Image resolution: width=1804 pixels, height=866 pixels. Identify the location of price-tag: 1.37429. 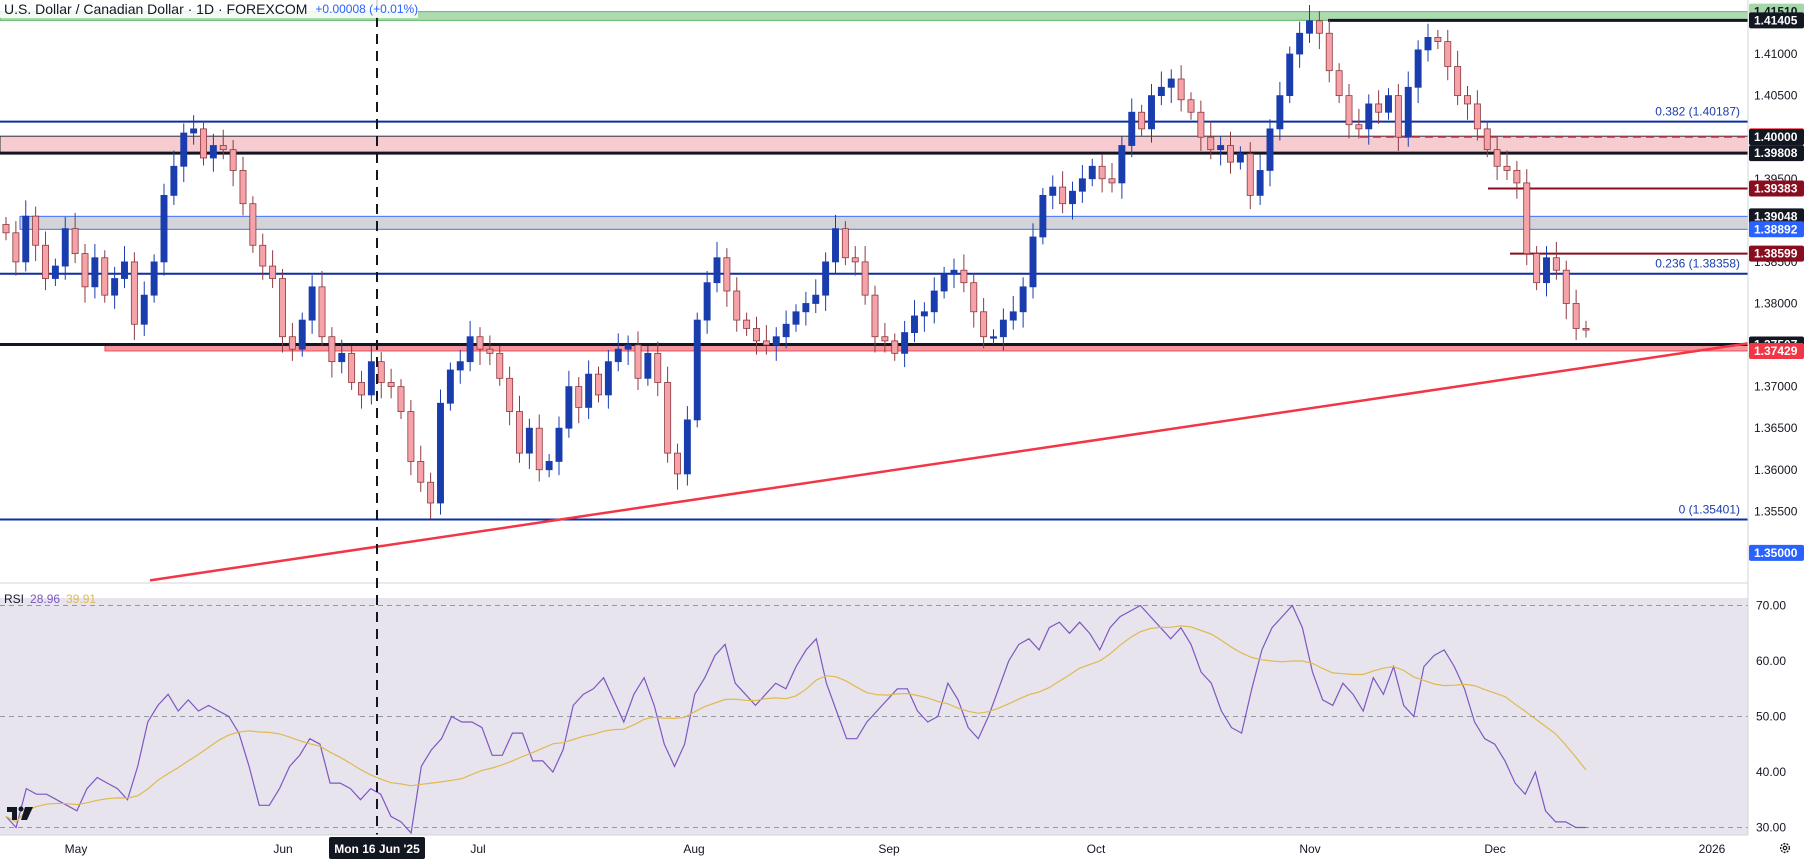
(1776, 350).